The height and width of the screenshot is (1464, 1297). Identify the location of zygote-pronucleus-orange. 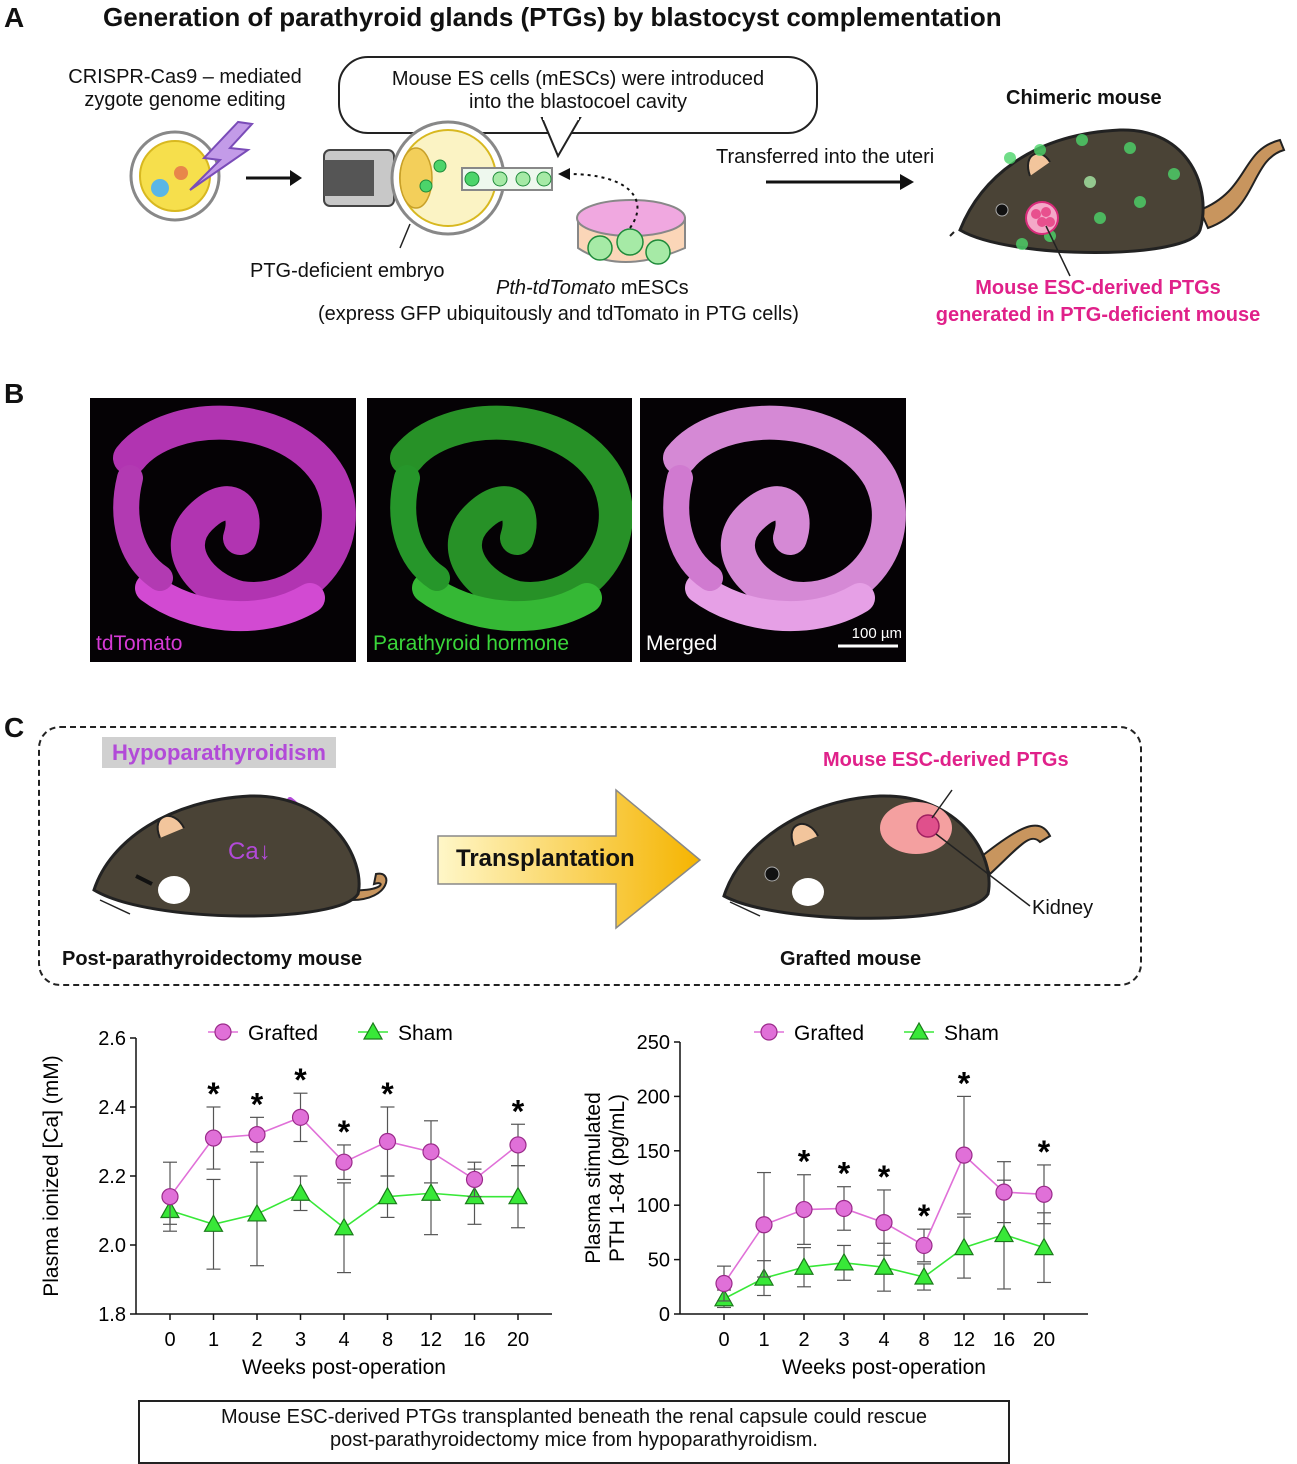
(181, 173).